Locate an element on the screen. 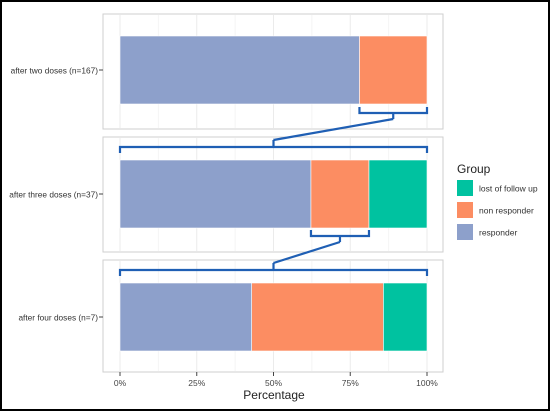  x-tick-label: 100% is located at coordinates (427, 383).